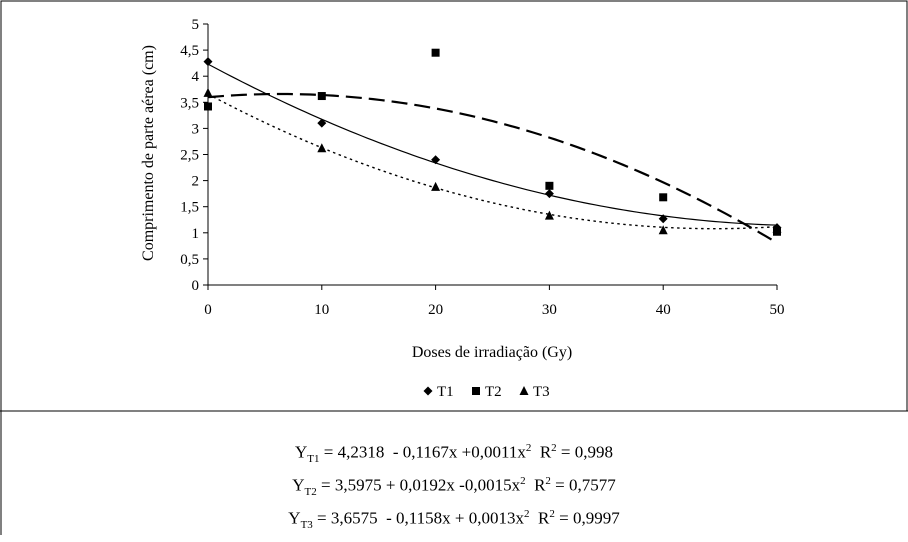 This screenshot has height=542, width=908. What do you see at coordinates (663, 310) in the screenshot?
I see `x-tick-label: 40` at bounding box center [663, 310].